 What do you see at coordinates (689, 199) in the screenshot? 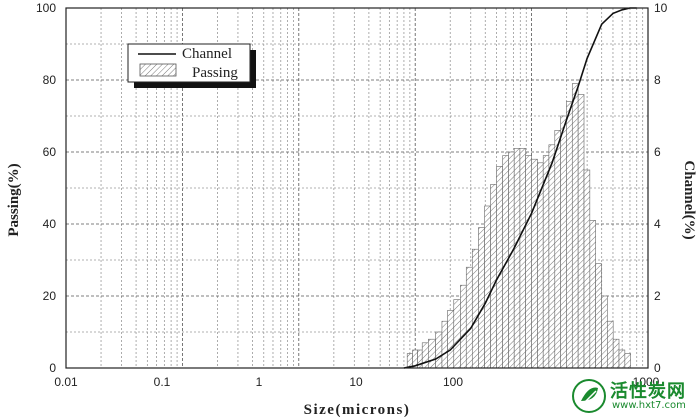
I see `right-axis-title: Channel(%)` at bounding box center [689, 199].